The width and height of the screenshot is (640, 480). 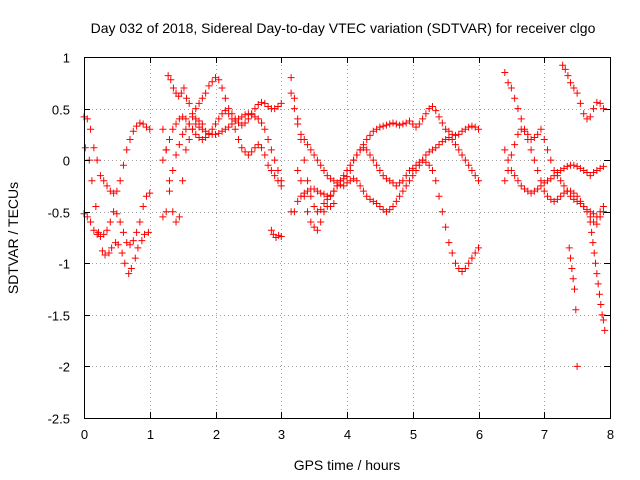 What do you see at coordinates (117, 155) in the screenshot?
I see `series-track-a` at bounding box center [117, 155].